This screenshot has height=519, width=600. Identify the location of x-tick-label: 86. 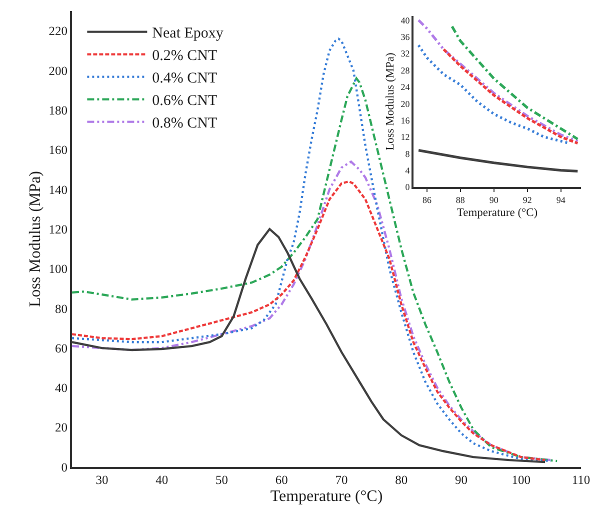
(427, 199).